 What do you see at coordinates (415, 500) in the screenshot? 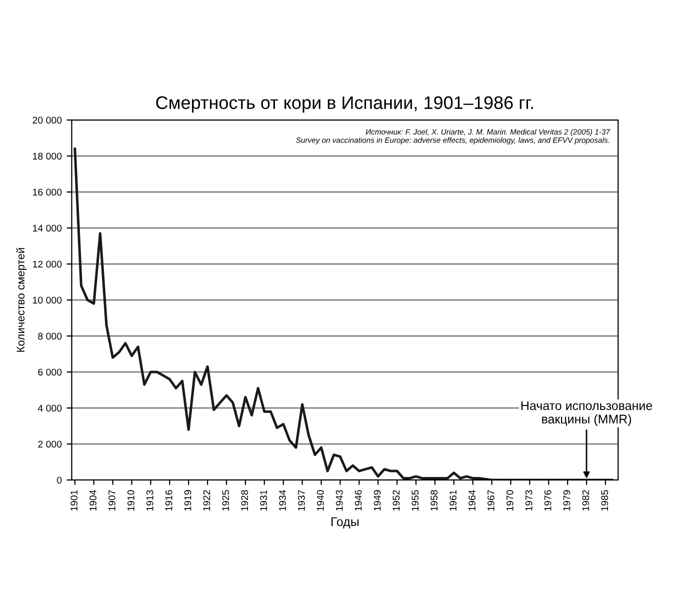
I see `x-tick-label: 1955` at bounding box center [415, 500].